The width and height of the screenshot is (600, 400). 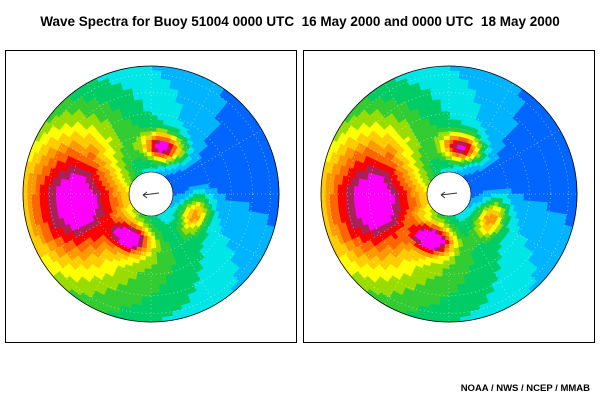 I want to click on grid-ring, so click(x=449, y=194).